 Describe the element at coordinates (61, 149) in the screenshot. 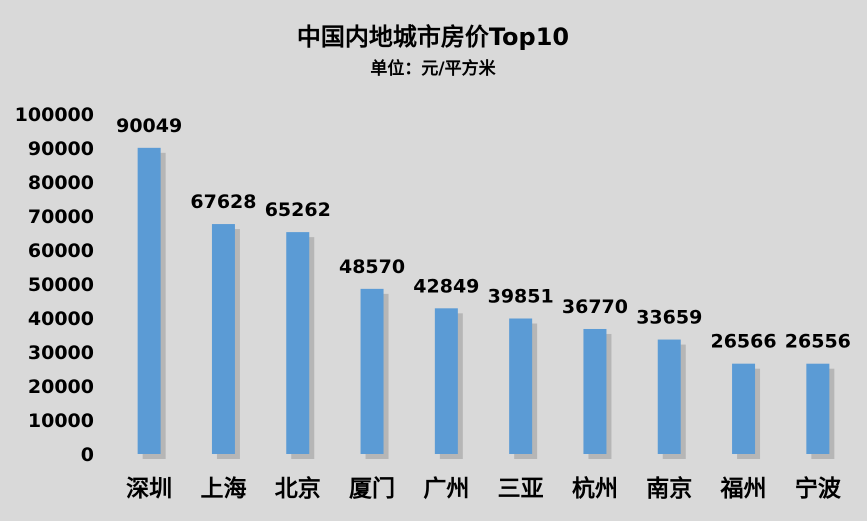

I see `y-tick-label: 90000` at that location.